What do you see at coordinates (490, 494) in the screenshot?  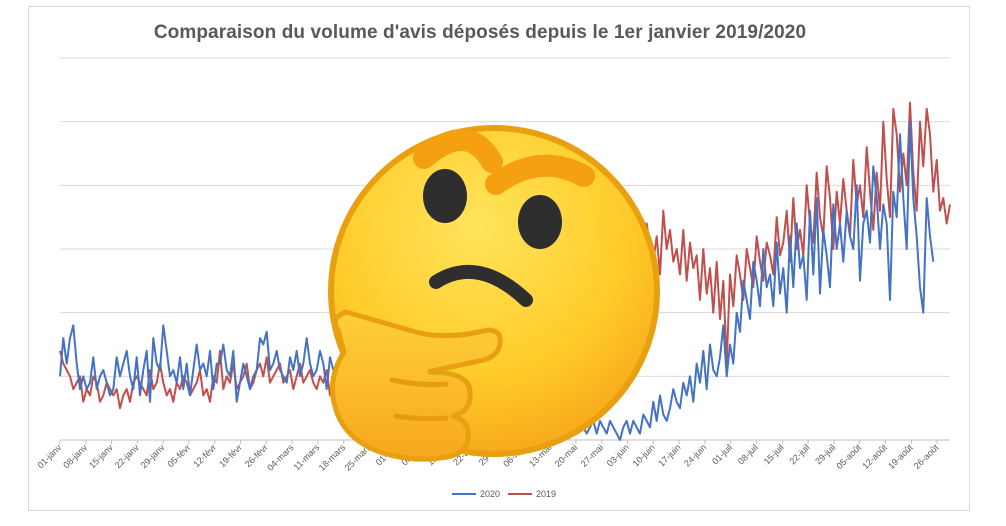 I see `legend-label-2020: 2020` at bounding box center [490, 494].